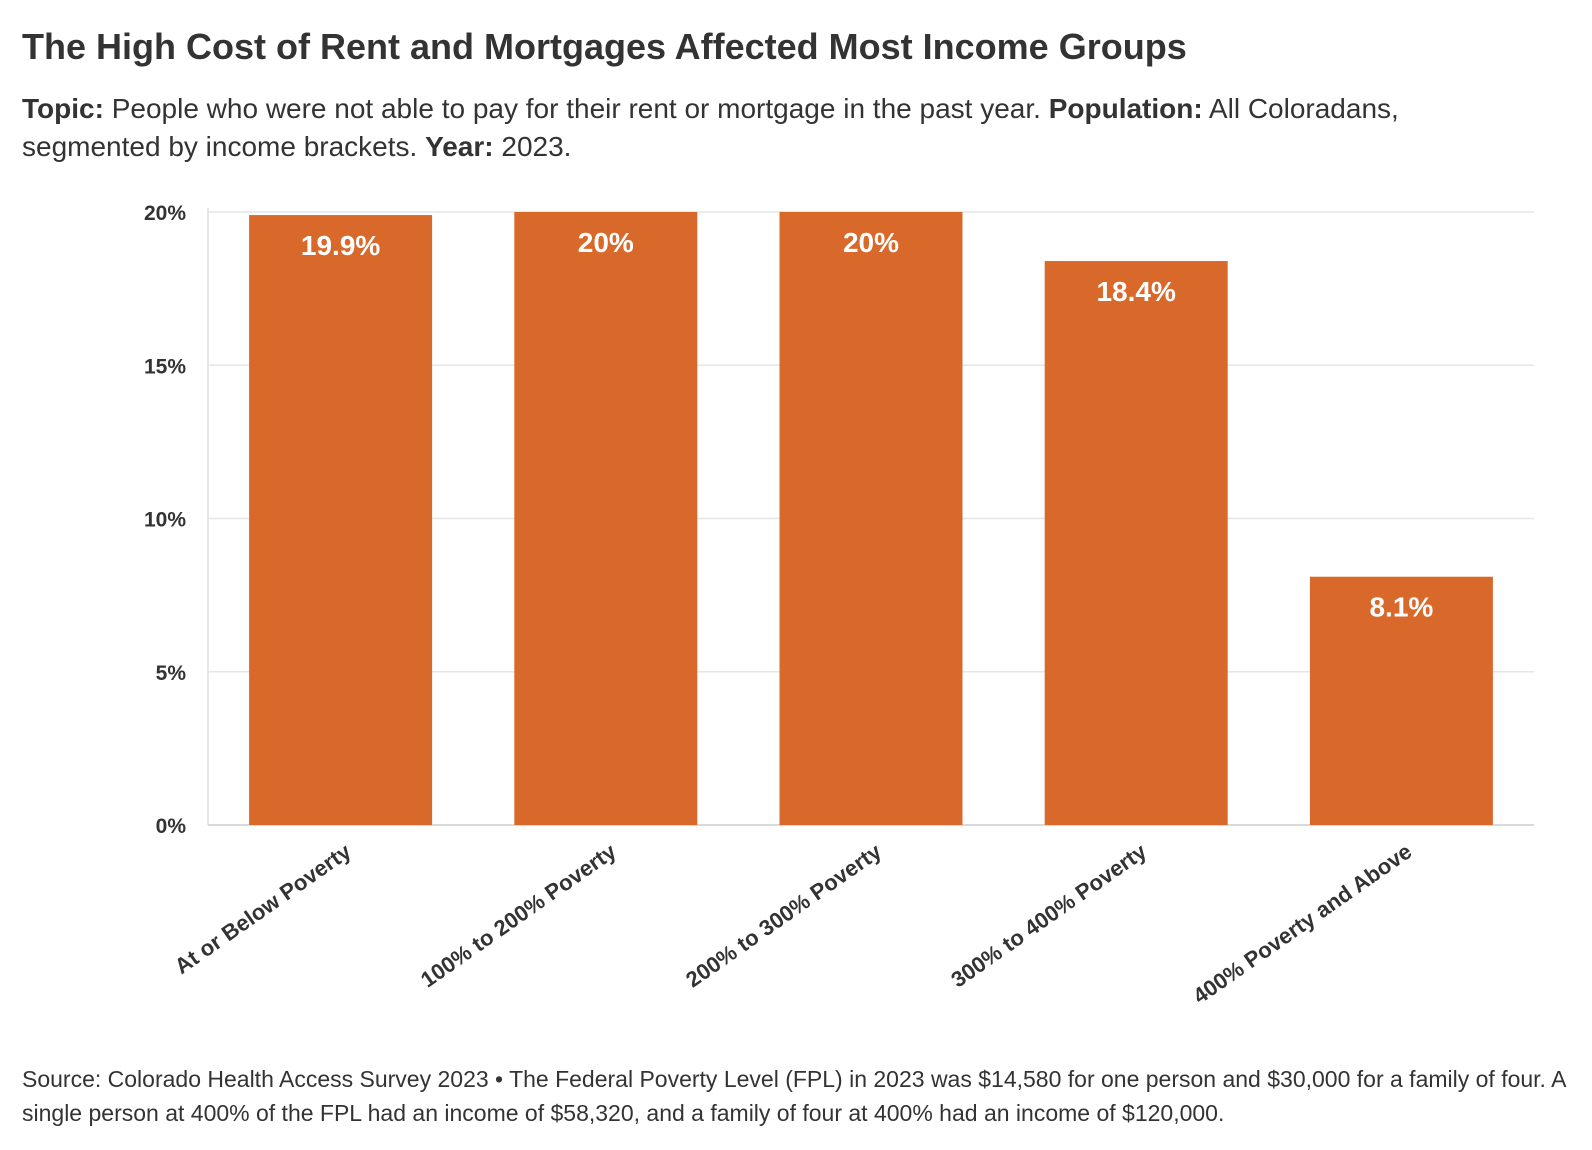  What do you see at coordinates (459, 146) in the screenshot?
I see `year-label: Year:` at bounding box center [459, 146].